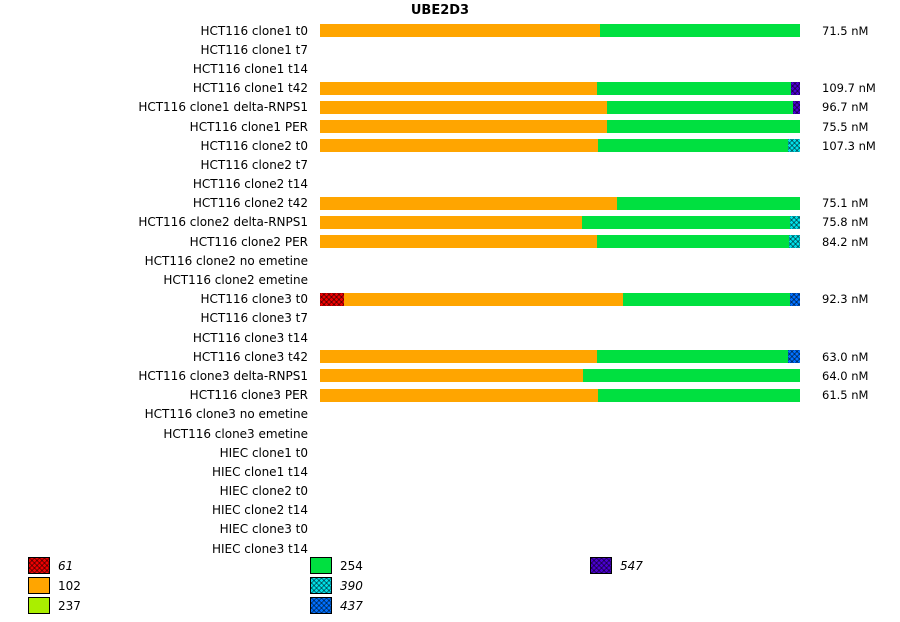 This screenshot has width=900, height=622. Describe the element at coordinates (450, 452) in the screenshot. I see `chart-row: HIEC clone1 t0` at that location.